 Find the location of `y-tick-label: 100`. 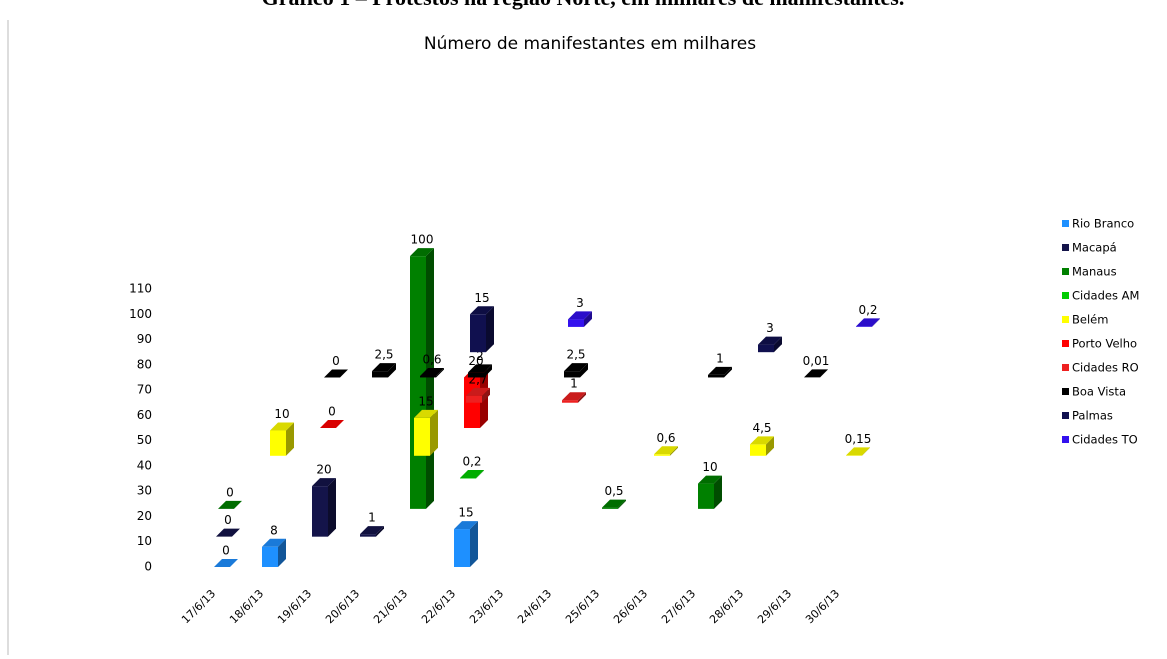

y-tick-label: 100 is located at coordinates (140, 314).